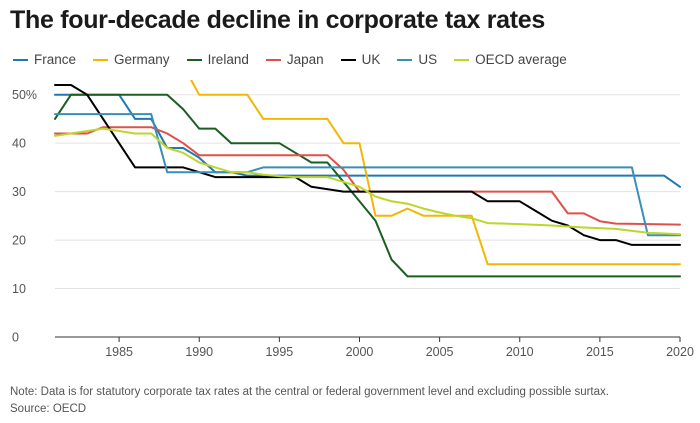 The height and width of the screenshot is (423, 700). Describe the element at coordinates (521, 59) in the screenshot. I see `legend-label: OECD average` at that location.